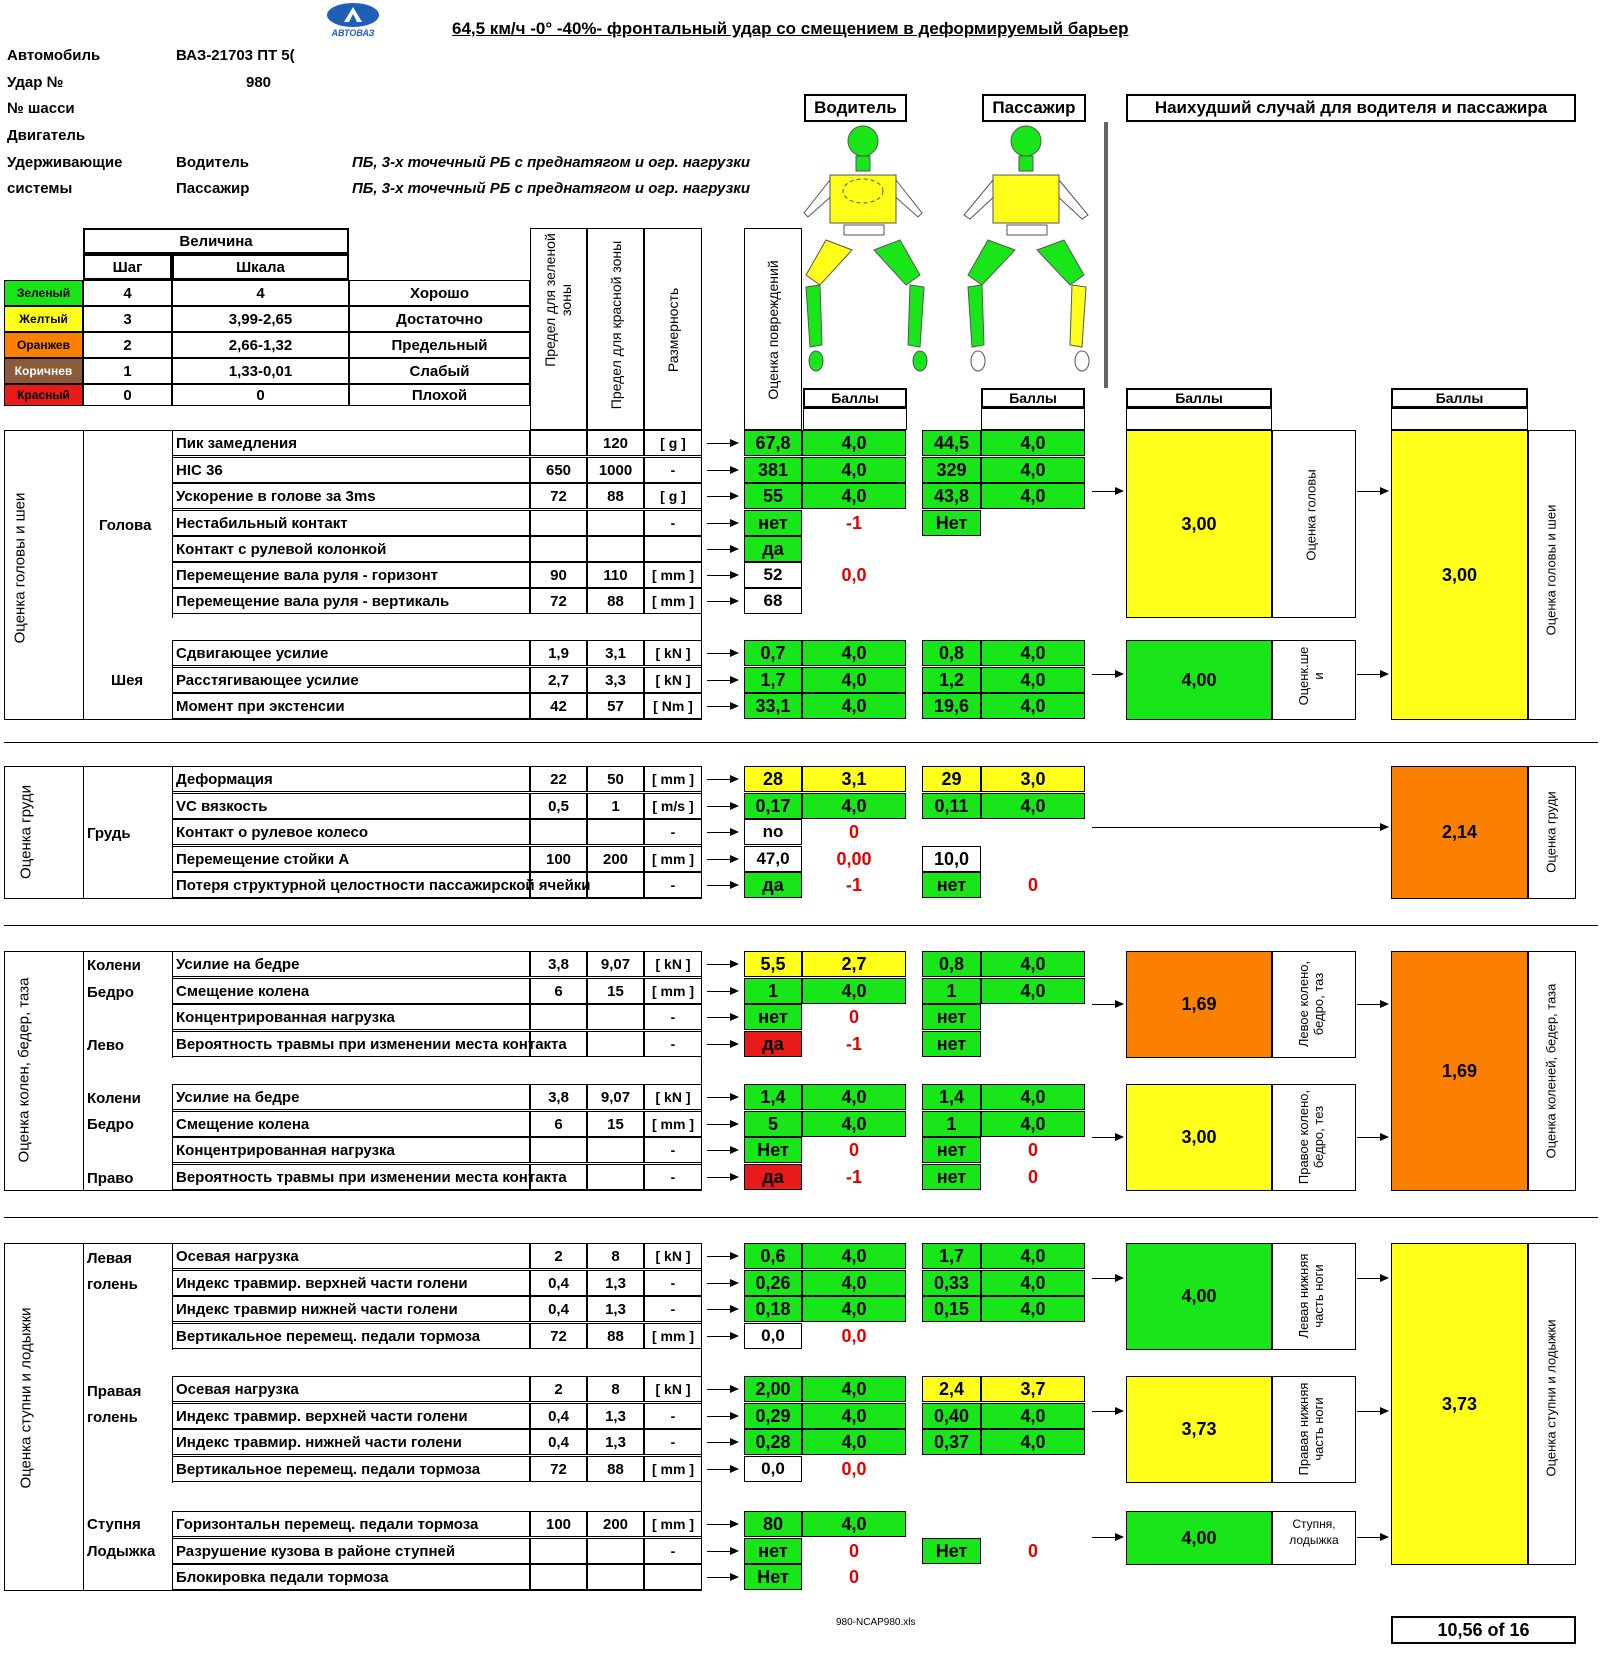  I want to click on legend-scale-0: 4, so click(260, 293).